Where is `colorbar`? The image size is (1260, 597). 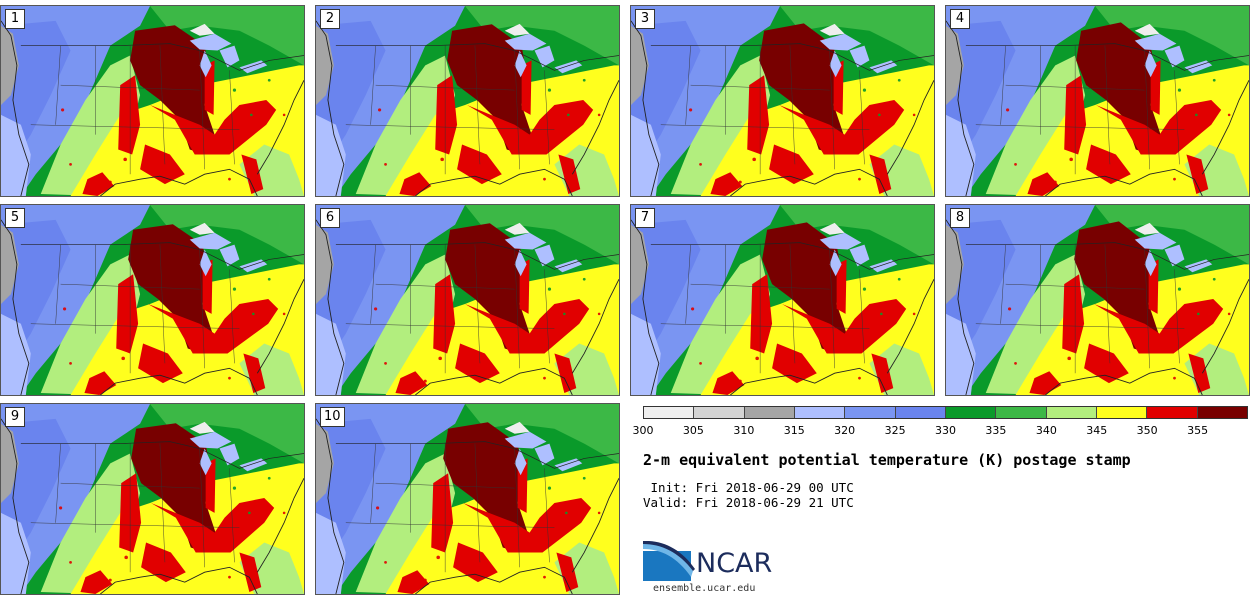
colorbar is located at coordinates (945, 412).